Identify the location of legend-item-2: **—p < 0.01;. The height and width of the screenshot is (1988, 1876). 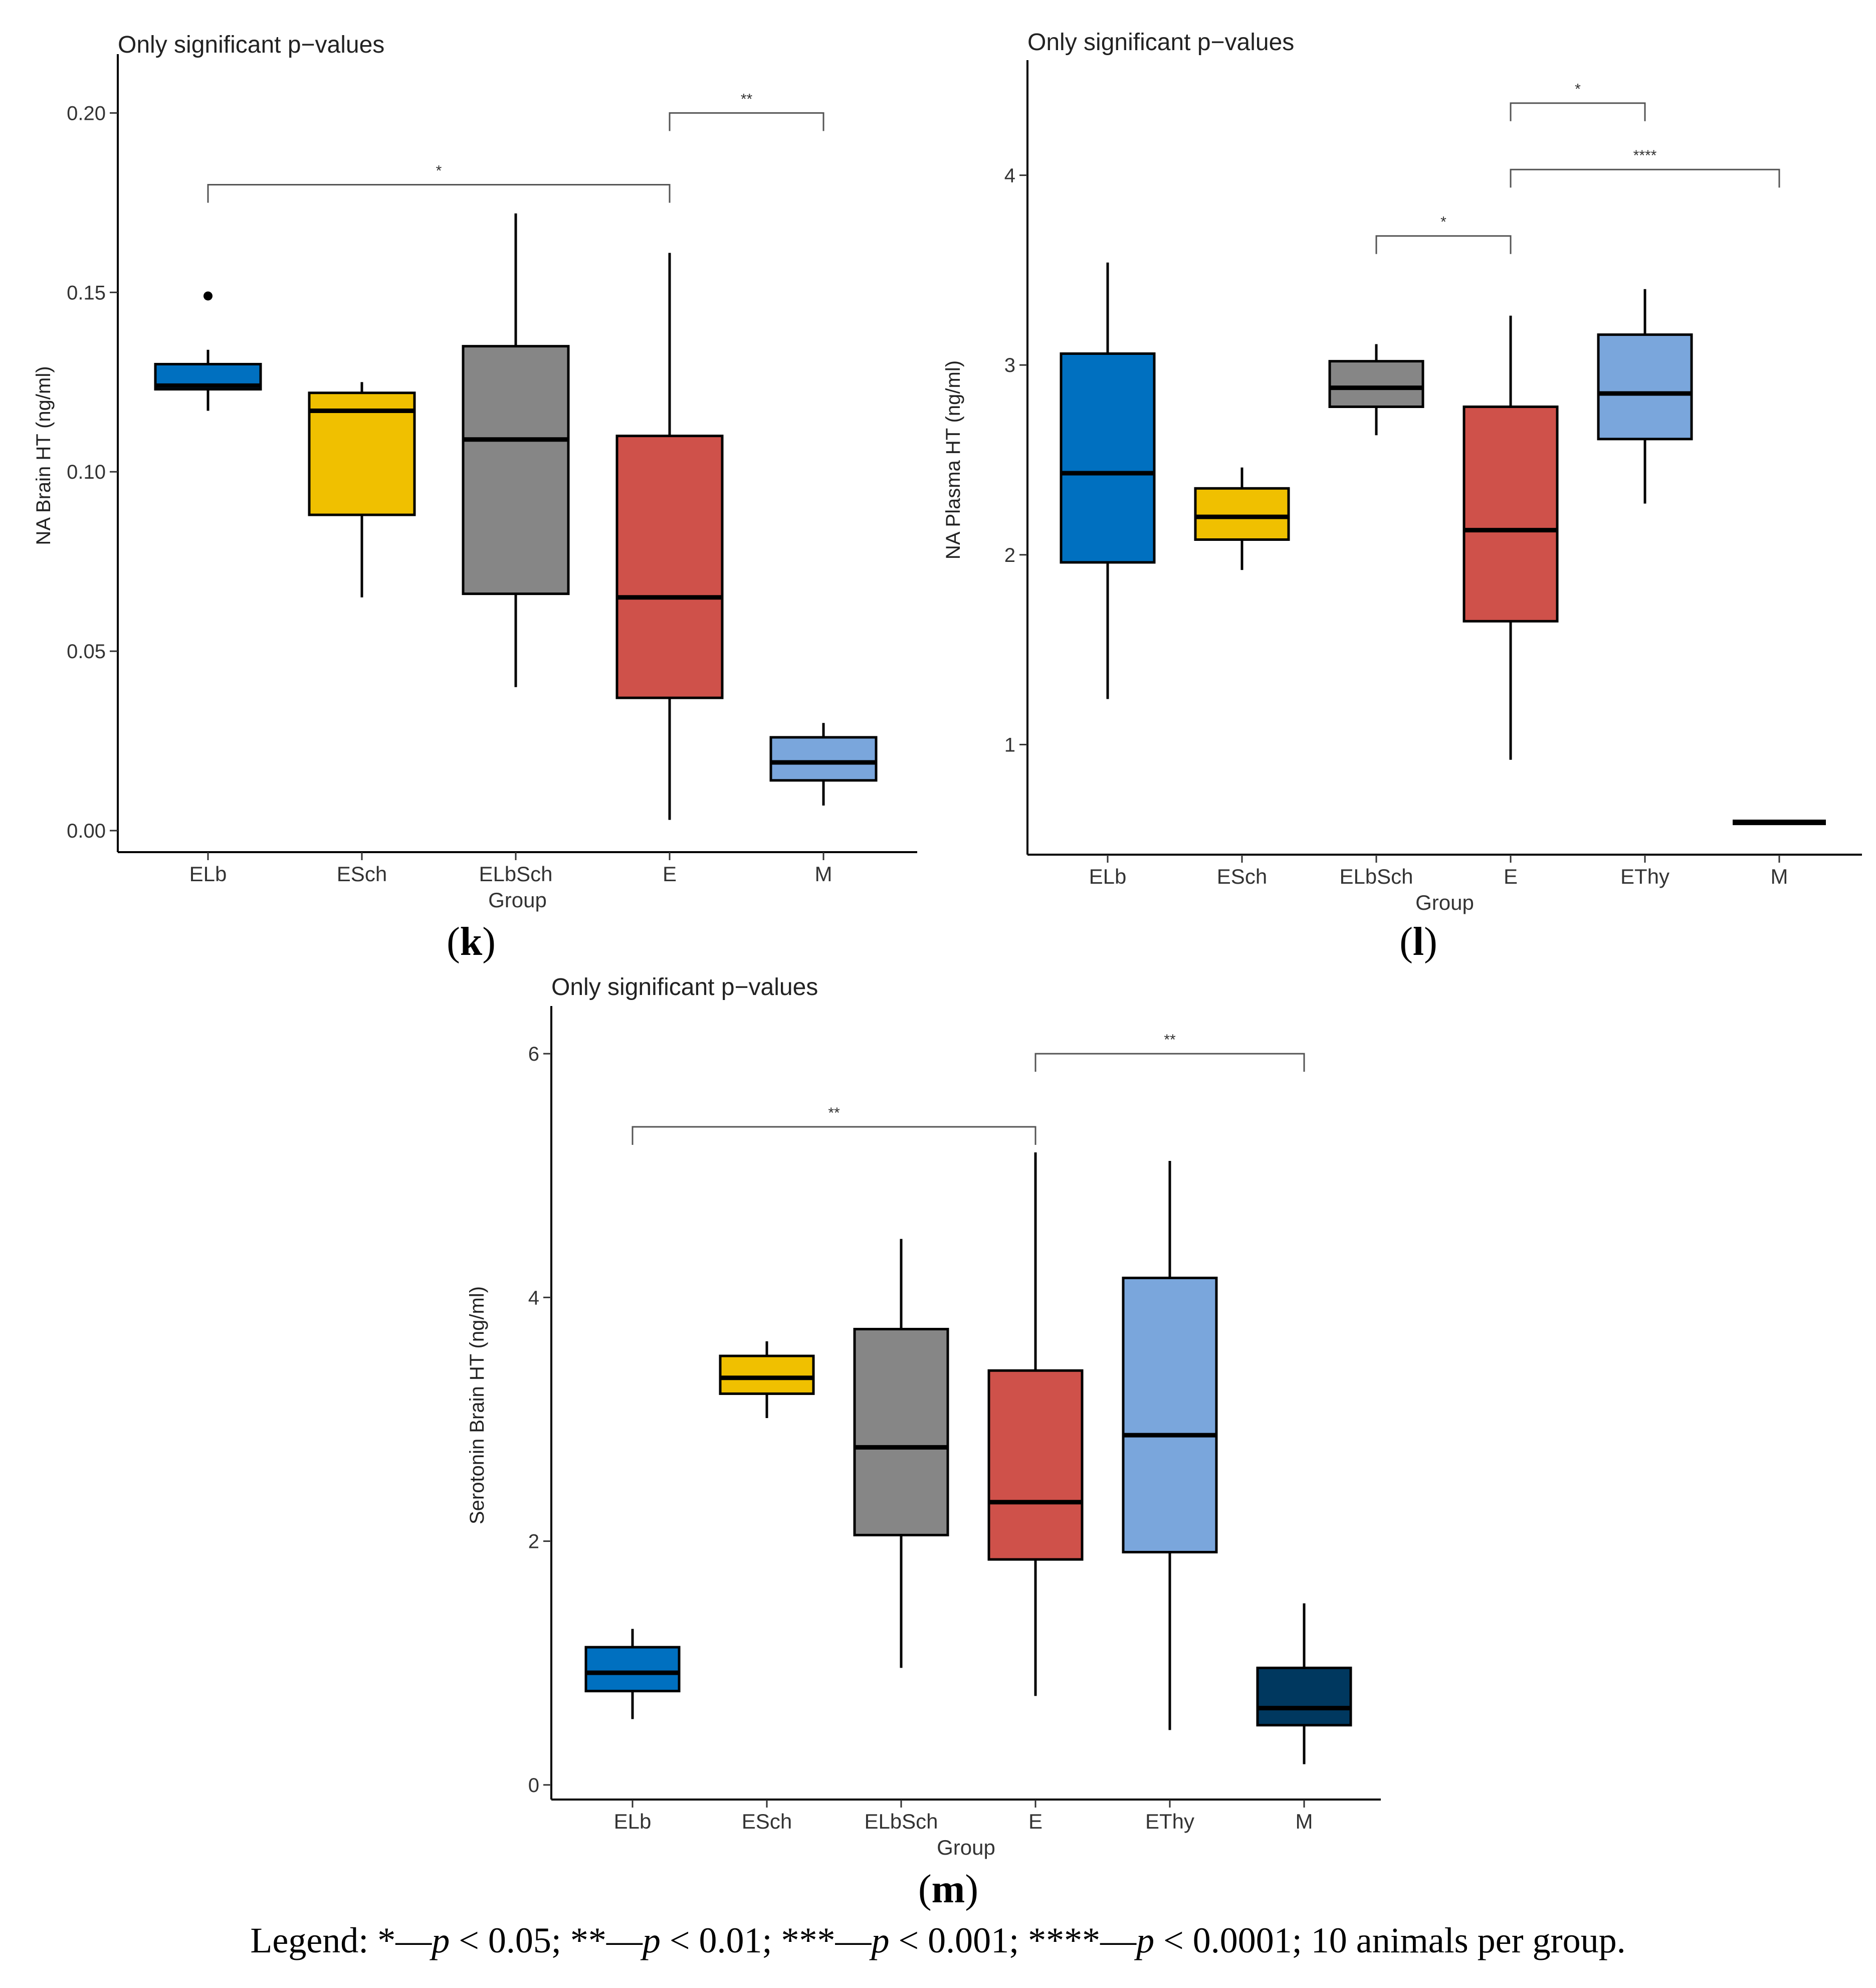
(675, 1940).